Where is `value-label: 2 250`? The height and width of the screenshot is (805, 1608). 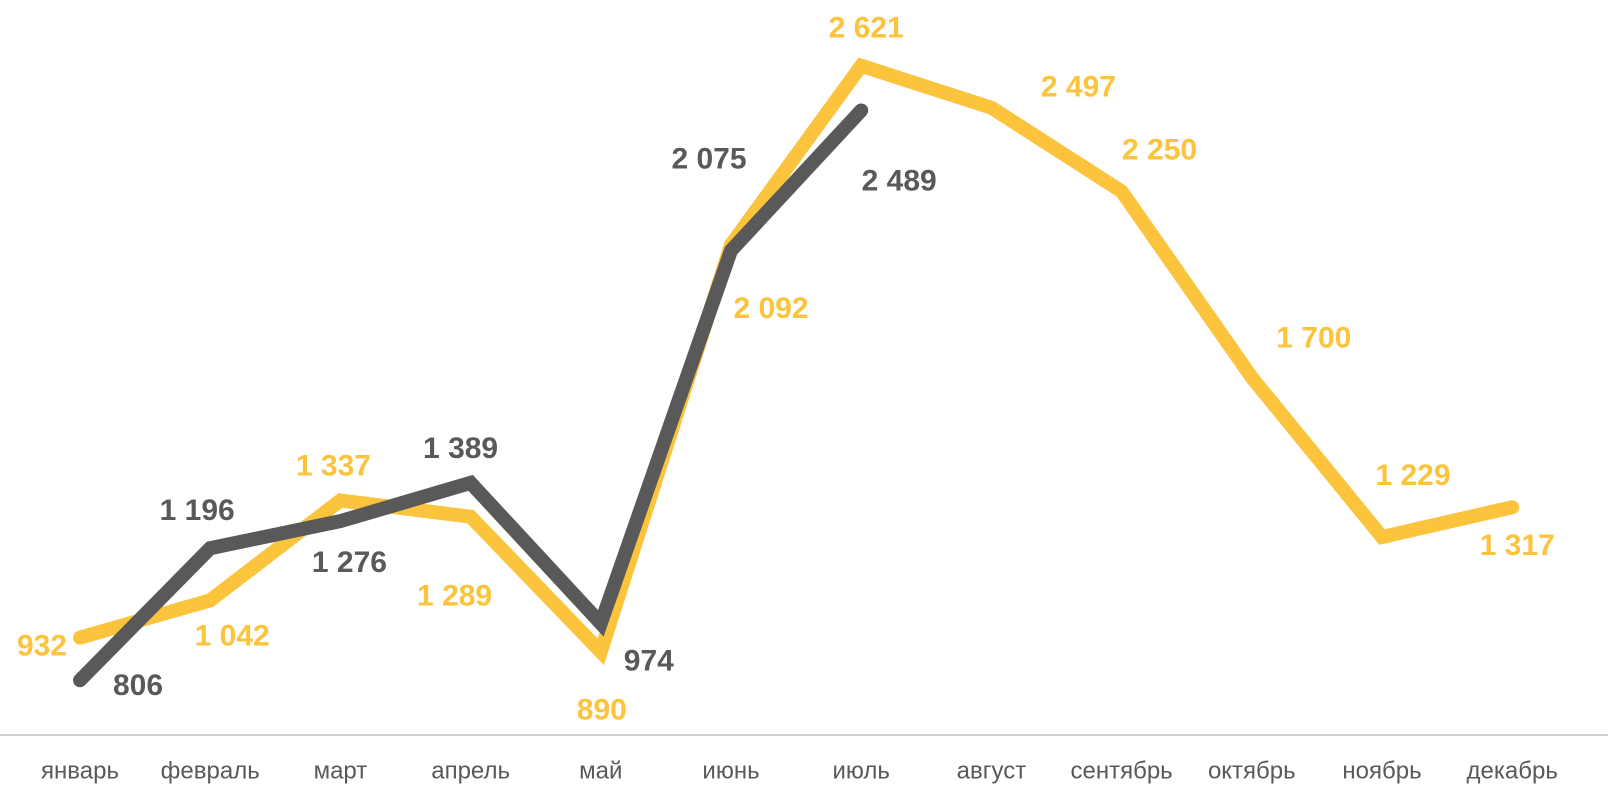 value-label: 2 250 is located at coordinates (1159, 149).